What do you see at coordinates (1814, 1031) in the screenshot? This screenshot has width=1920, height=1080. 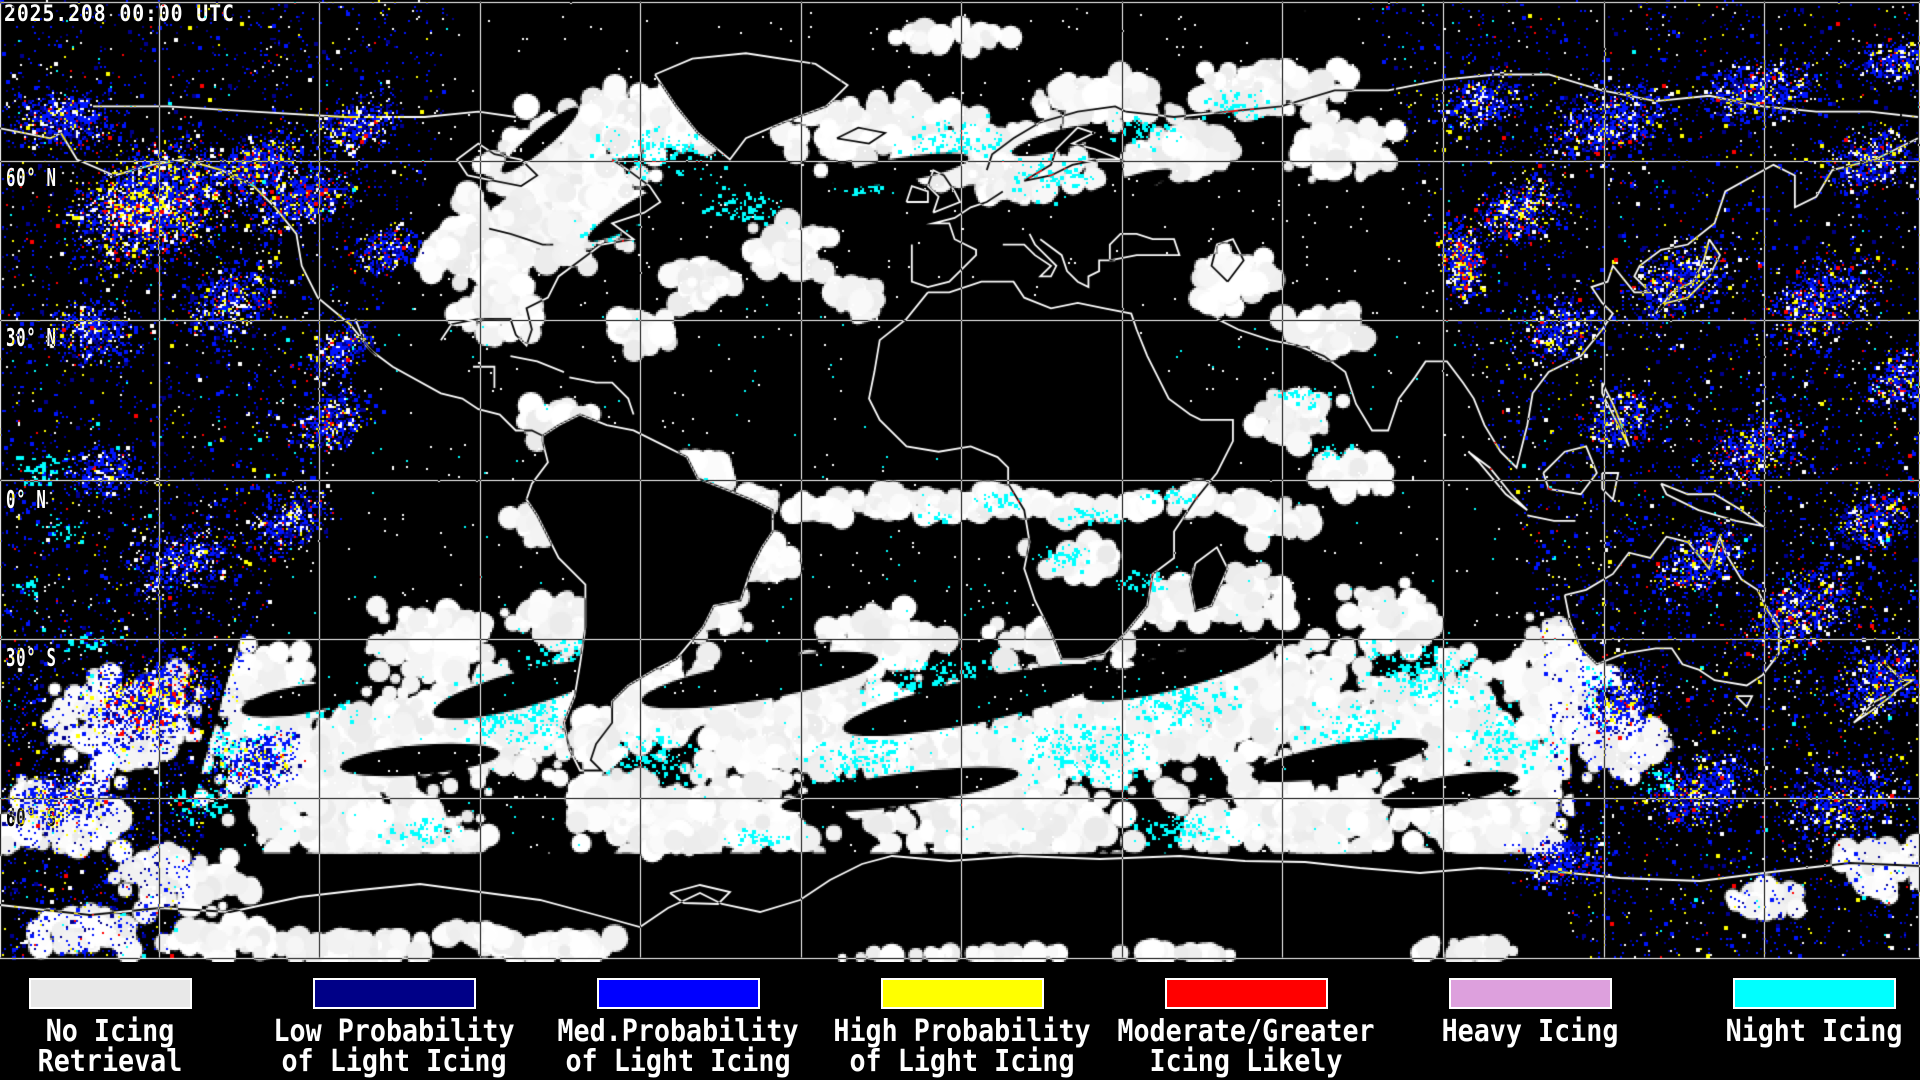 I see `legend-label: Night Icing` at bounding box center [1814, 1031].